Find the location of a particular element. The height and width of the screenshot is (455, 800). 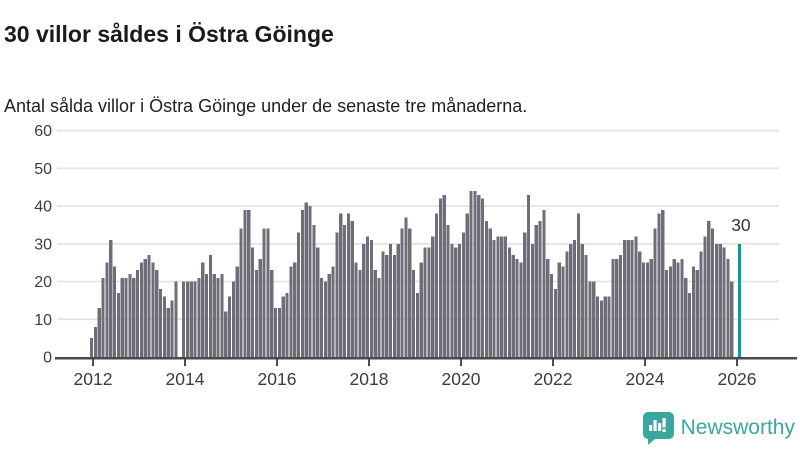

page-title: 30 villor såldes i Östra Göinge is located at coordinates (169, 34).